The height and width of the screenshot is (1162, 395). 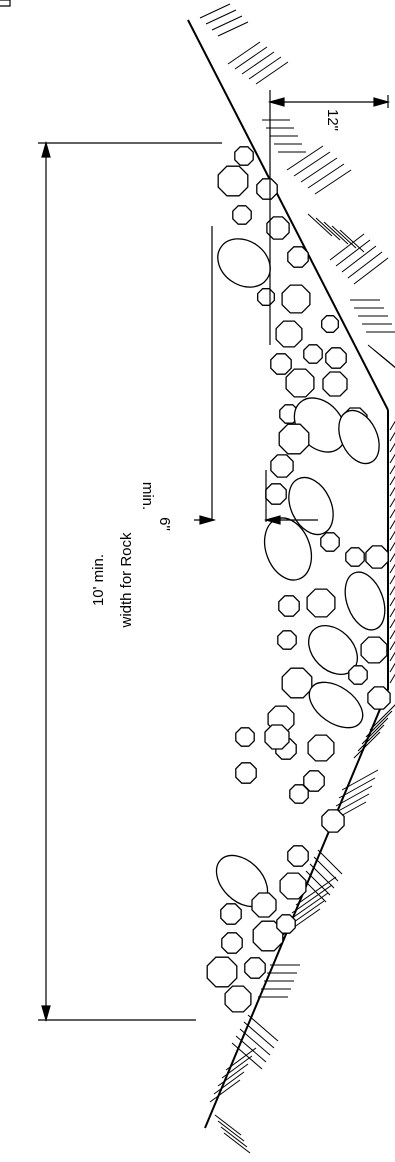 I want to click on thickness-arrow-left, so click(x=276, y=102).